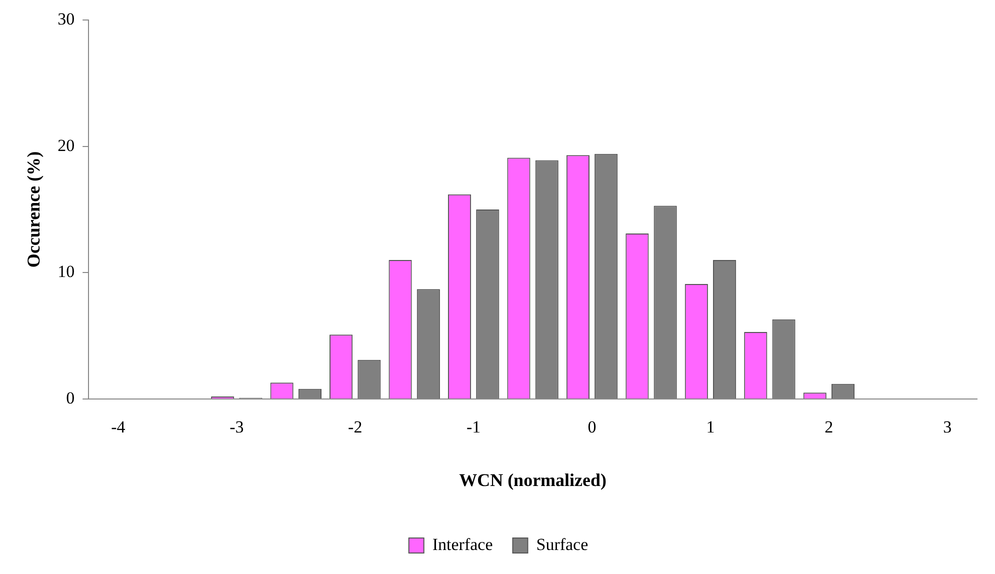 Image resolution: width=995 pixels, height=574 pixels. Describe the element at coordinates (237, 427) in the screenshot. I see `x-tick-label: -3` at that location.